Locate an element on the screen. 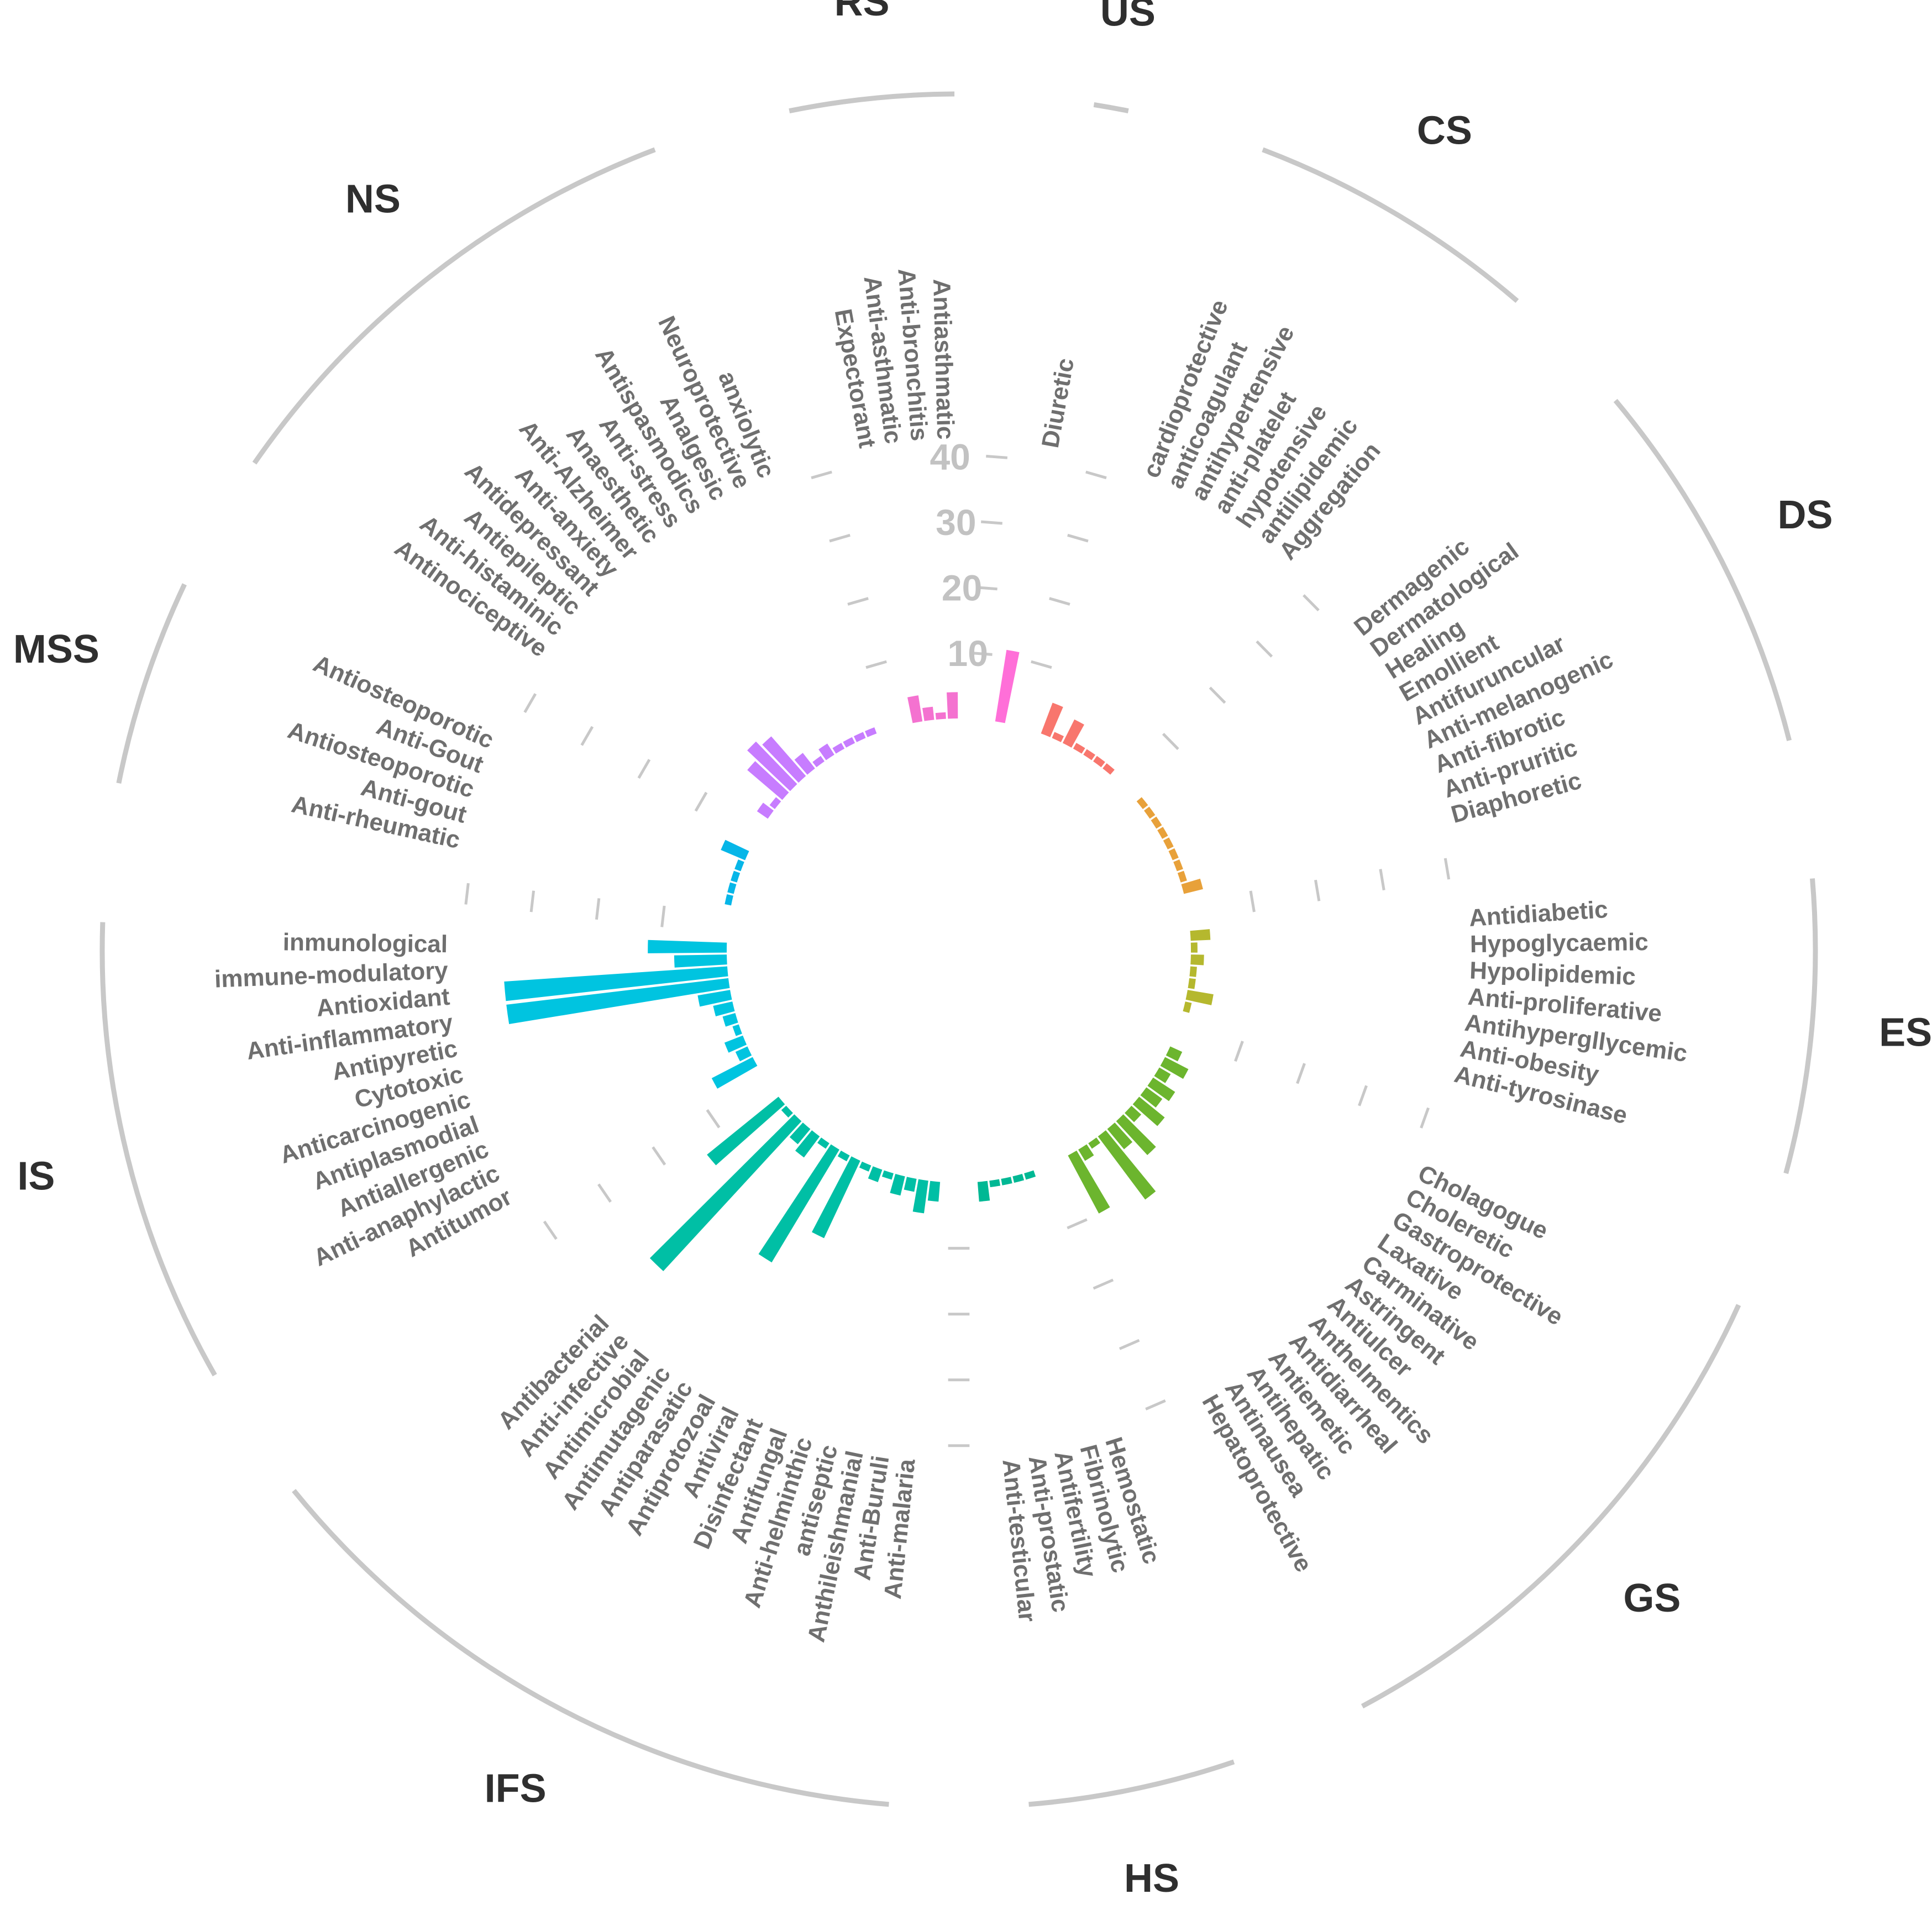 The image size is (1932, 1915). bar-is-cytotoxic is located at coordinates (724, 1008).